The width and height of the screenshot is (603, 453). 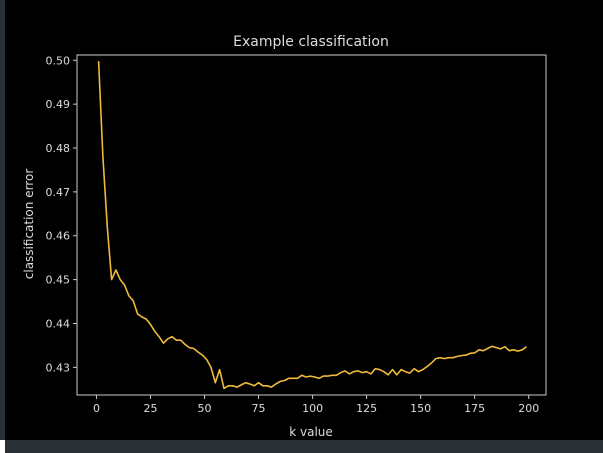 I want to click on x-axis-label: k value, so click(x=311, y=432).